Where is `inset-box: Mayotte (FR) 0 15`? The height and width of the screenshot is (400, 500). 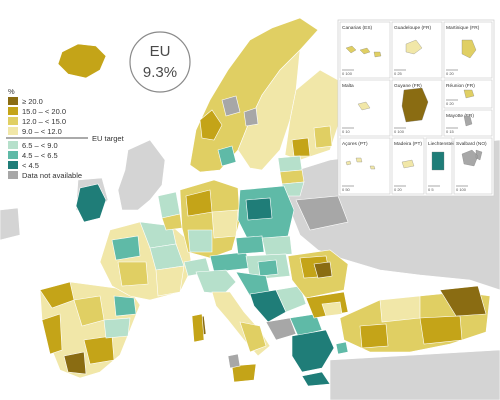
inset-box: Mayotte (FR) 0 15 is located at coordinates (468, 123).